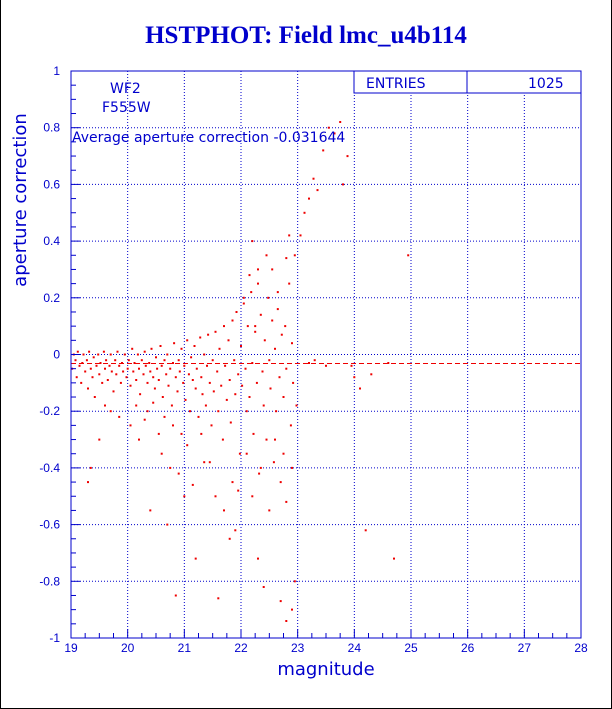 The image size is (612, 709). What do you see at coordinates (581, 648) in the screenshot?
I see `x-tick-label: 28` at bounding box center [581, 648].